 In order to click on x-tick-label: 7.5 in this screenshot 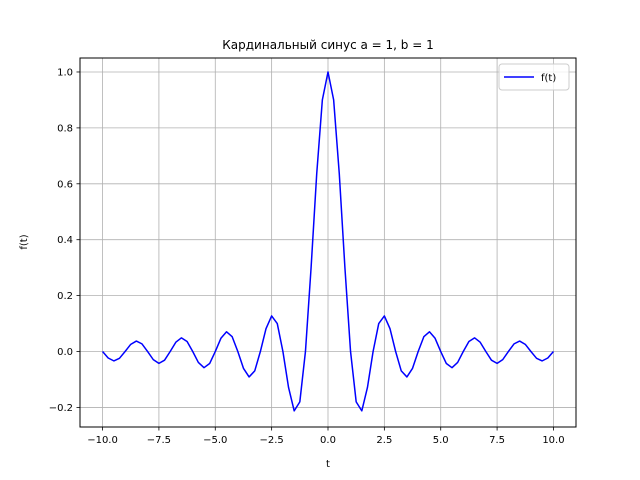, I will do `click(497, 440)`.